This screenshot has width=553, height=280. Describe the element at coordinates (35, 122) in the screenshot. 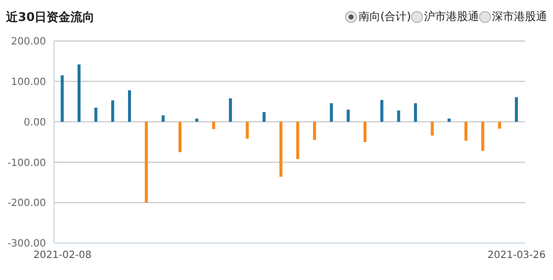

I see `y-tick-label: 0.00` at that location.